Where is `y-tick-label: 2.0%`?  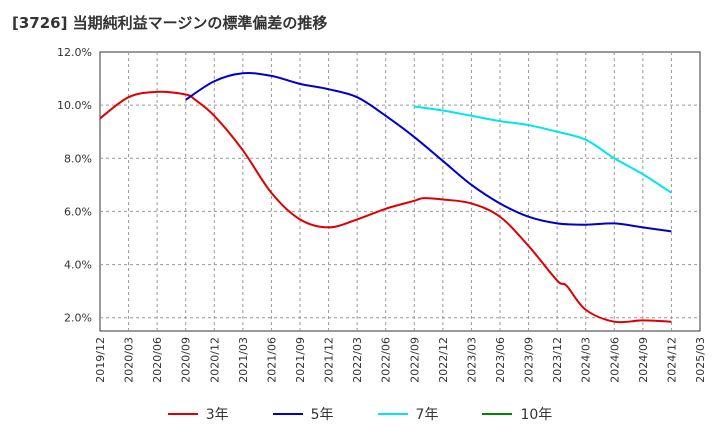
y-tick-label: 2.0% is located at coordinates (78, 318).